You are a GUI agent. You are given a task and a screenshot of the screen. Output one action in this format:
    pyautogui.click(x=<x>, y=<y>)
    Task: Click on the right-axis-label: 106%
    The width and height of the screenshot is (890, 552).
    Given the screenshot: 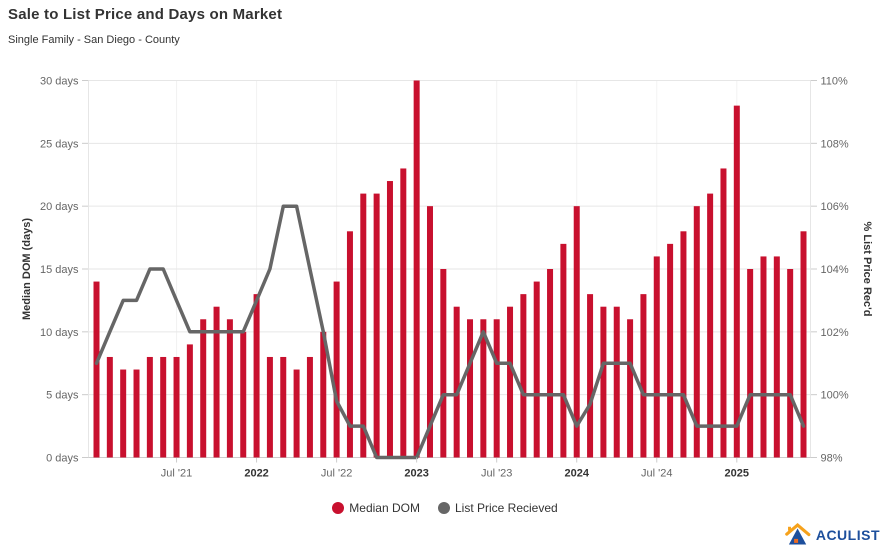 What is the action you would take?
    pyautogui.click(x=835, y=207)
    